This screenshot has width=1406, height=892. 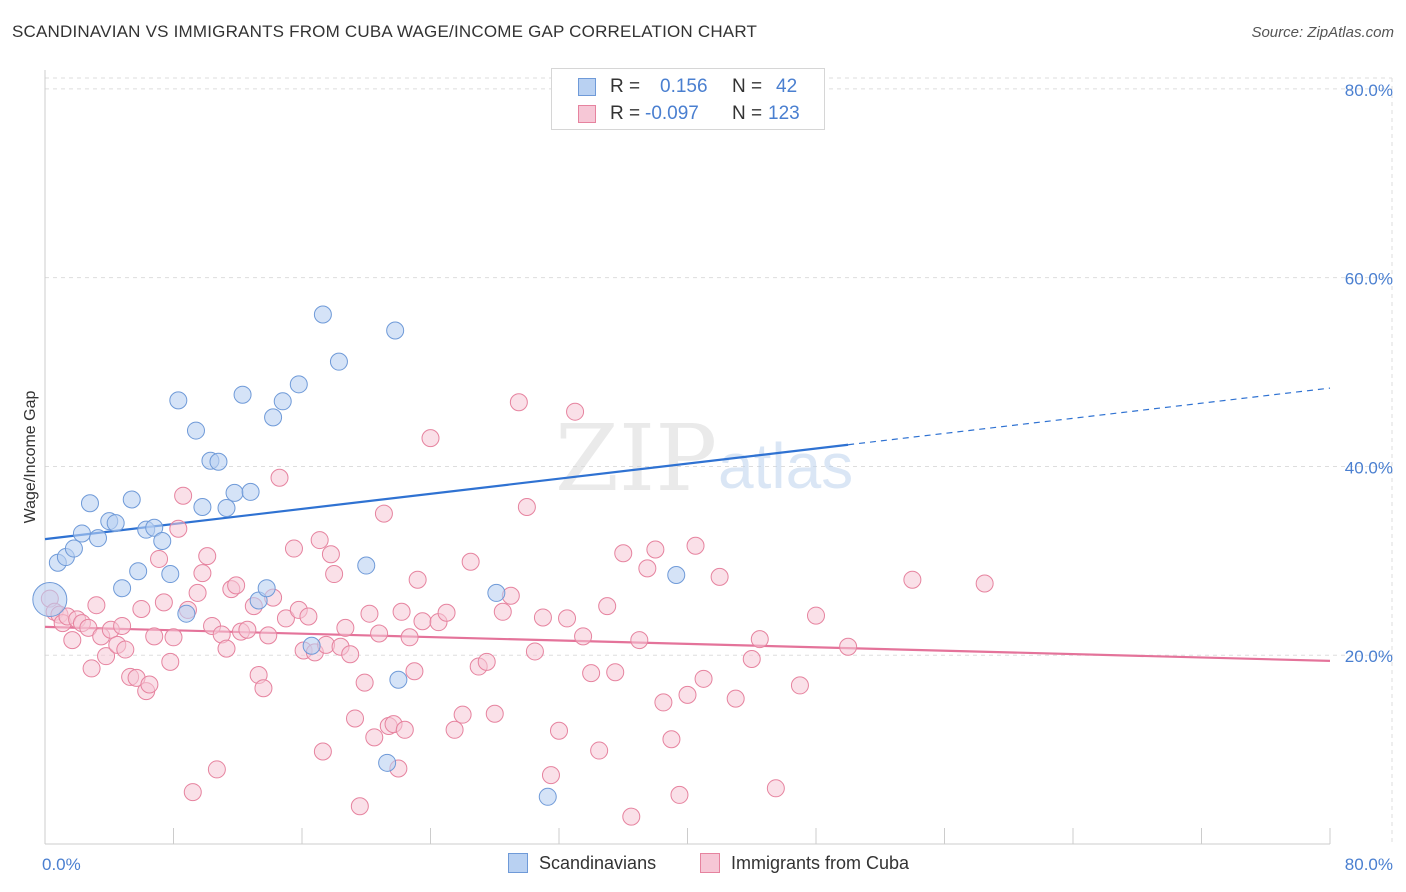 What do you see at coordinates (1322, 32) in the screenshot?
I see `source-label: Source: ZipAtlas.com` at bounding box center [1322, 32].